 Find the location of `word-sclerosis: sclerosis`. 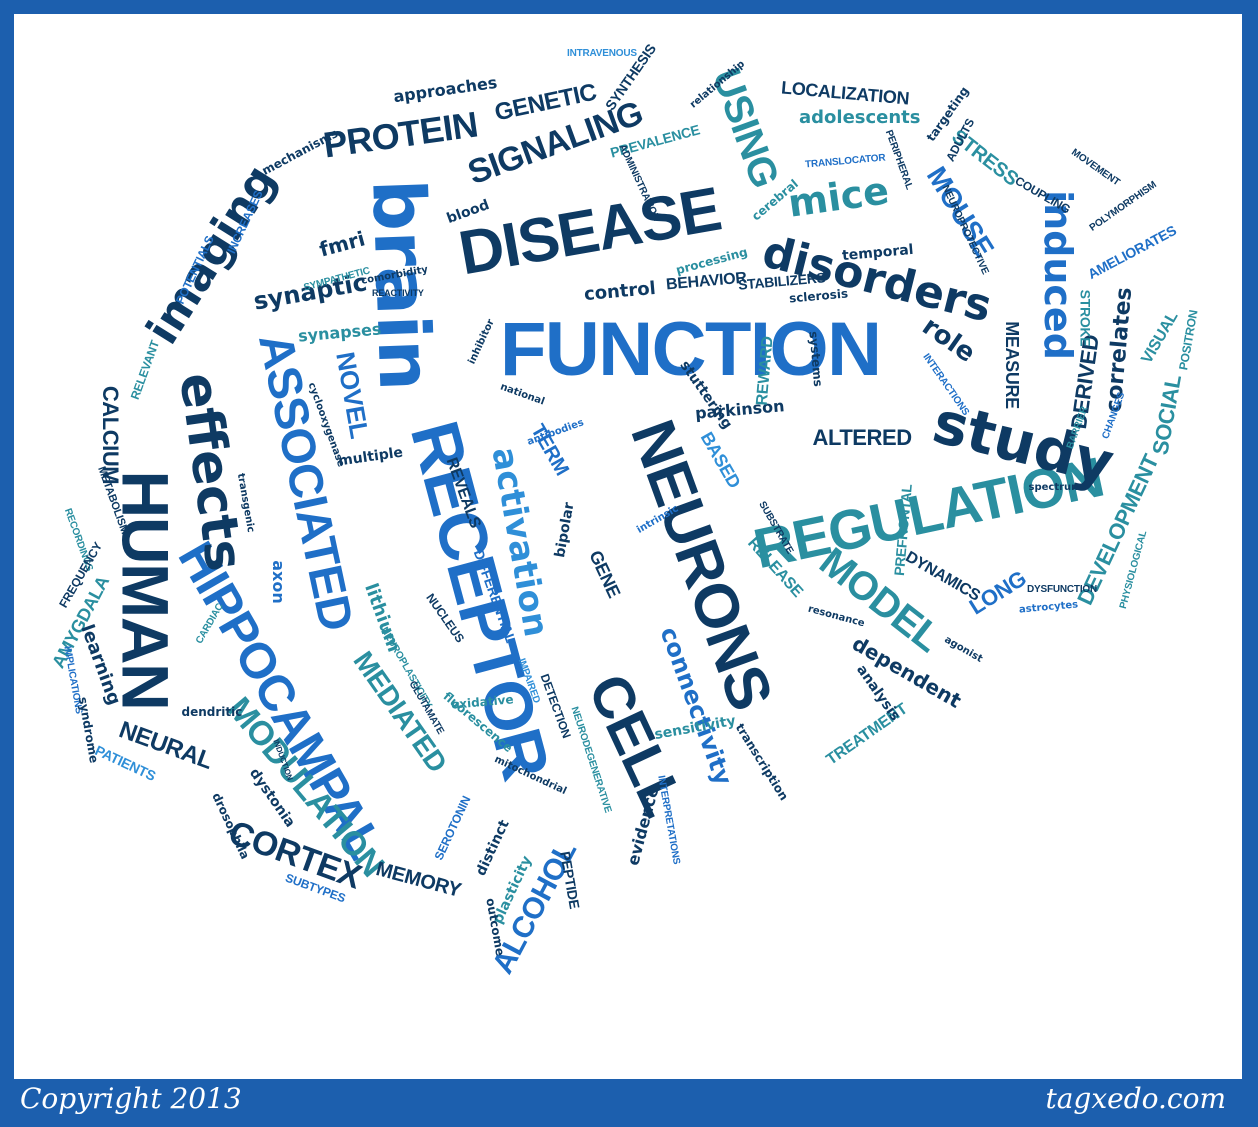

word-sclerosis: sclerosis is located at coordinates (818, 296).